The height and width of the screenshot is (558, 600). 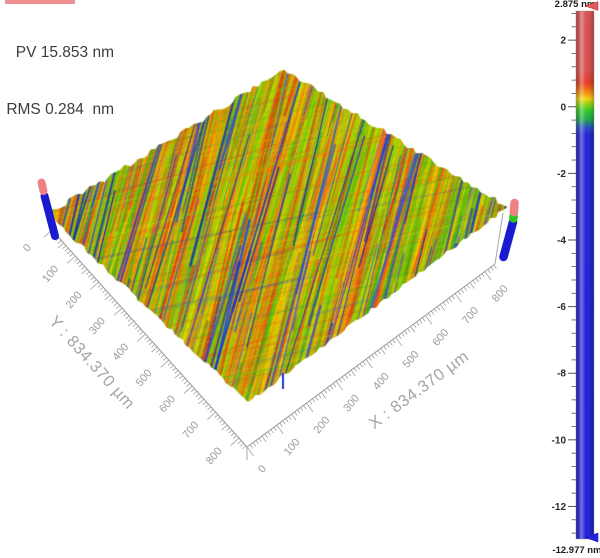 What do you see at coordinates (278, 220) in the screenshot?
I see `corner-posts` at bounding box center [278, 220].